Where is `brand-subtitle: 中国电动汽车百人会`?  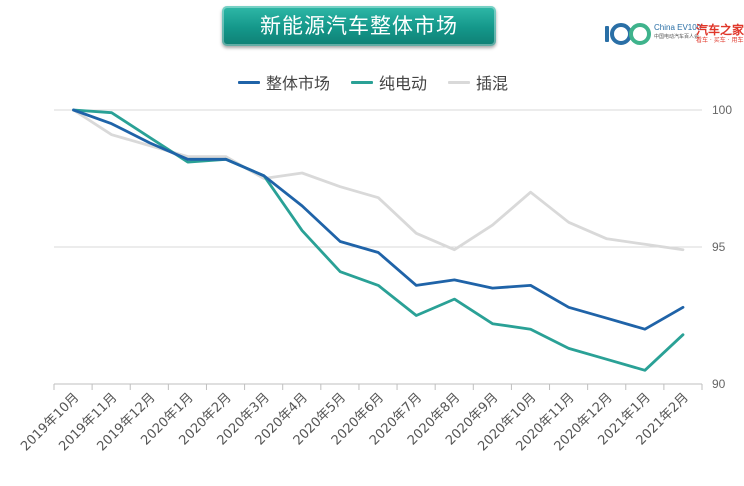 brand-subtitle: 中国电动汽车百人会 is located at coordinates (677, 37).